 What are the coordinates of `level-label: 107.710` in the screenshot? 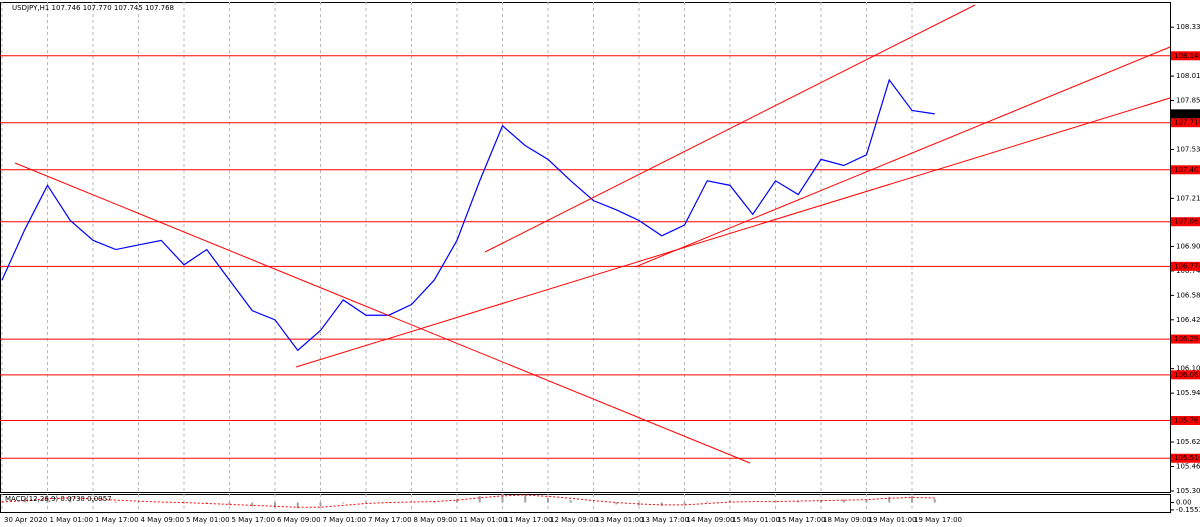 It's located at (1187, 123).